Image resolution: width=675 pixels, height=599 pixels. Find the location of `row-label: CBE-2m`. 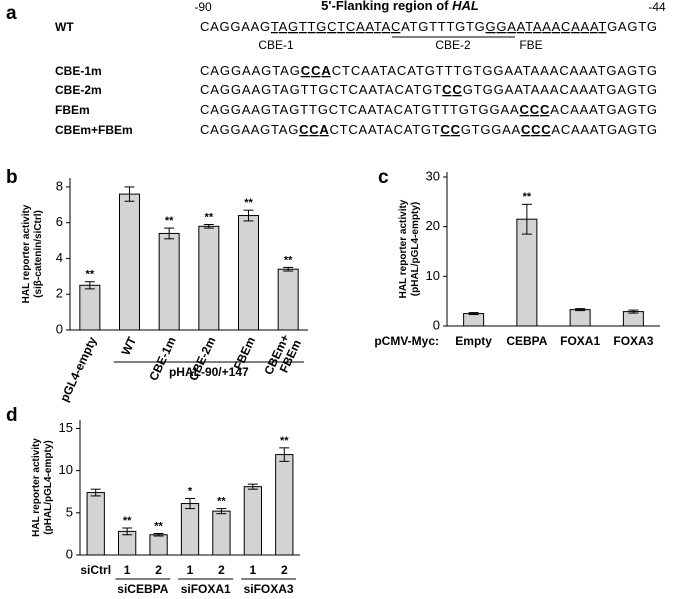

row-label: CBE-2m is located at coordinates (78, 90).